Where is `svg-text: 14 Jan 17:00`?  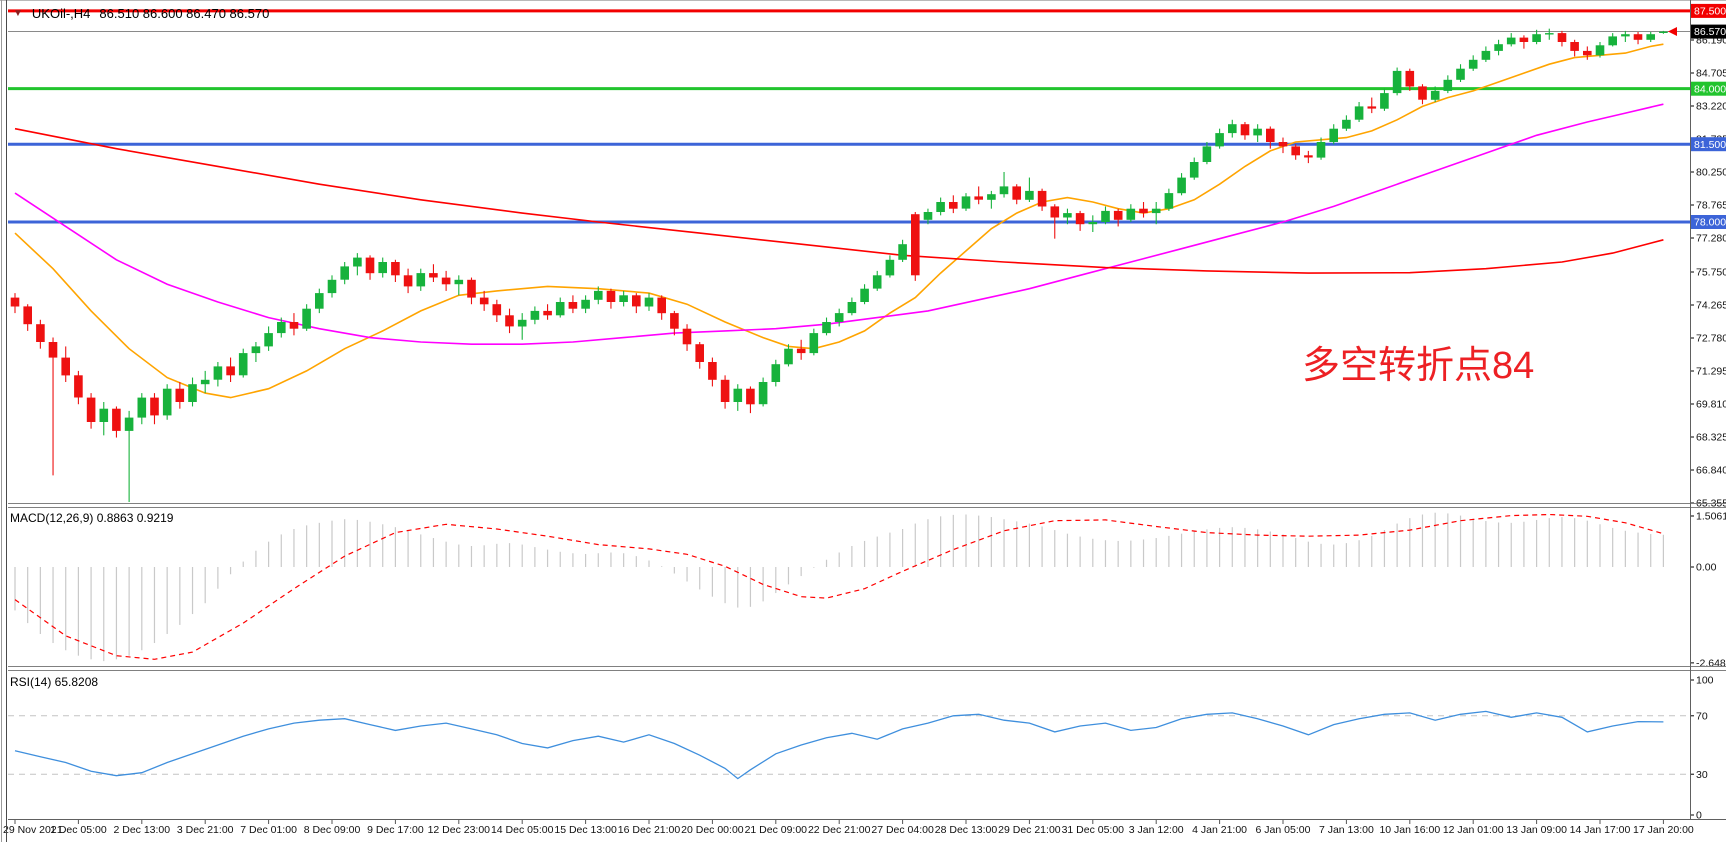 svg-text: 14 Jan 17:00 is located at coordinates (1600, 830).